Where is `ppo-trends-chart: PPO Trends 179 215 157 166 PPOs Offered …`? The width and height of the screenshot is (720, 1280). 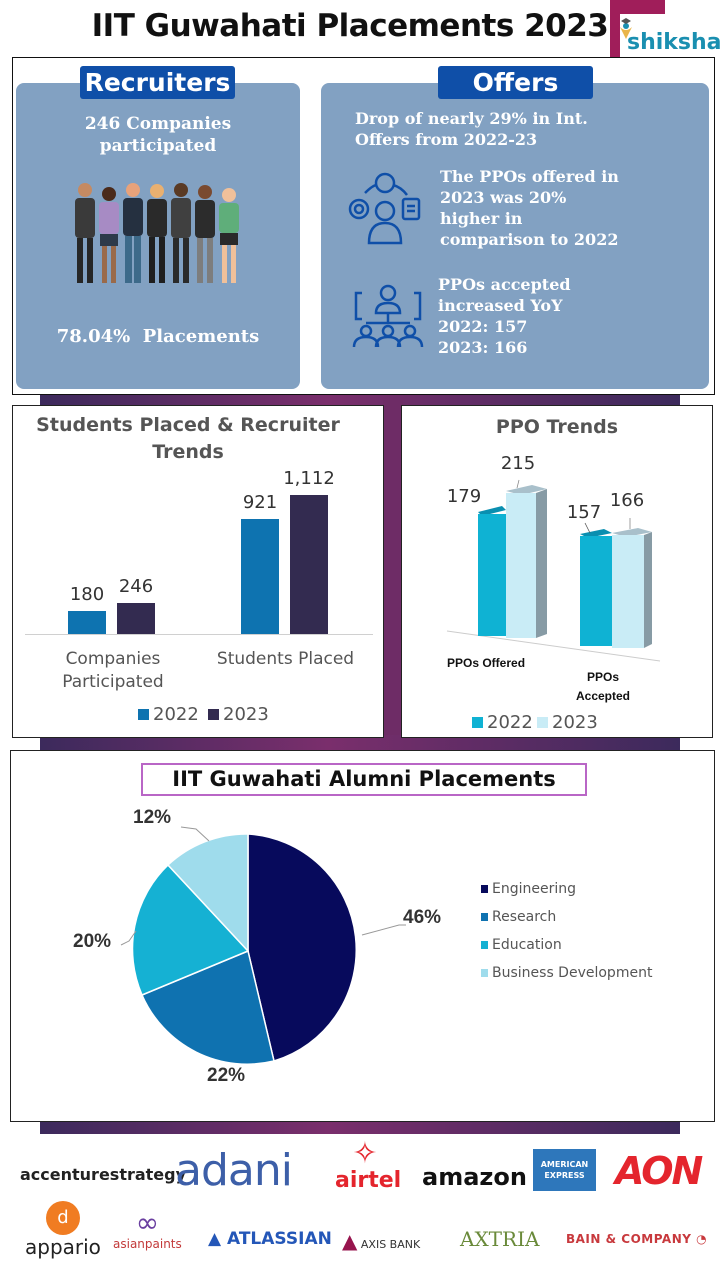 ppo-trends-chart: PPO Trends 179 215 157 166 PPOs Offered … is located at coordinates (557, 571).